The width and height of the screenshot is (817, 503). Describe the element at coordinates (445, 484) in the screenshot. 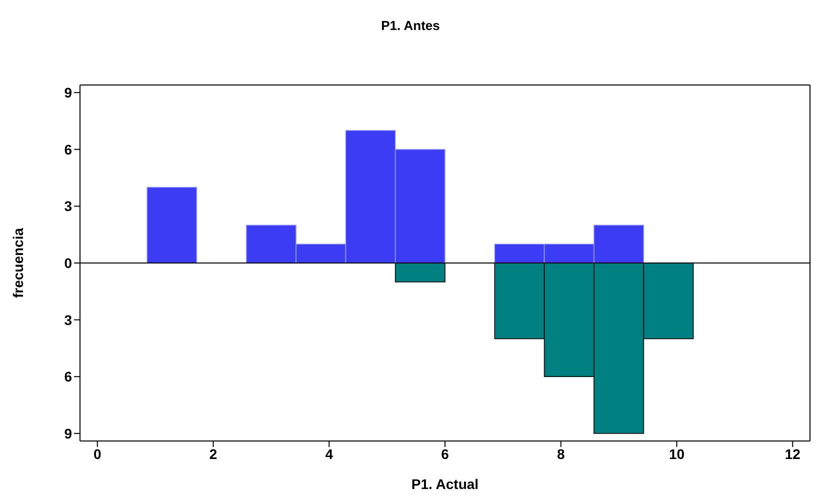

I see `x-axis-title: P1. Actual` at that location.